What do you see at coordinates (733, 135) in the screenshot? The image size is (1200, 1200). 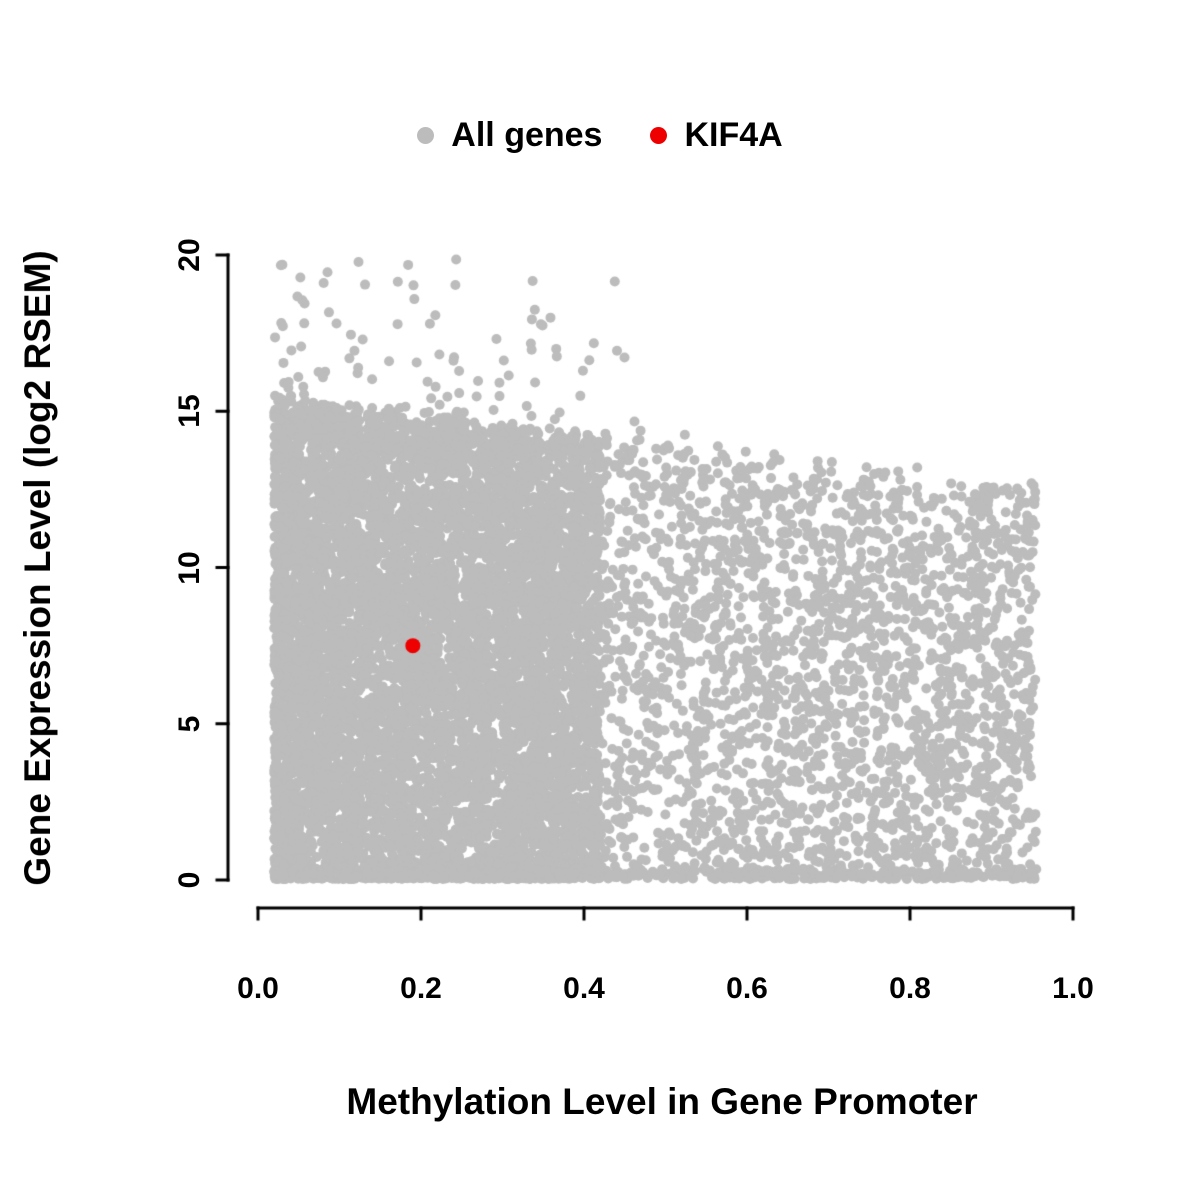 I see `legend-label-kif4a: KIF4A` at bounding box center [733, 135].